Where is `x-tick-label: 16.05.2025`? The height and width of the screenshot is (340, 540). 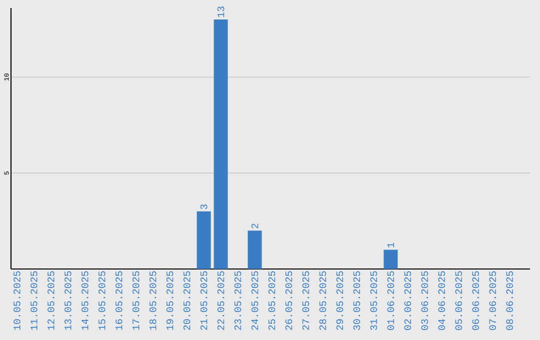 x-tick-label: 16.05.2025 is located at coordinates (118, 300).